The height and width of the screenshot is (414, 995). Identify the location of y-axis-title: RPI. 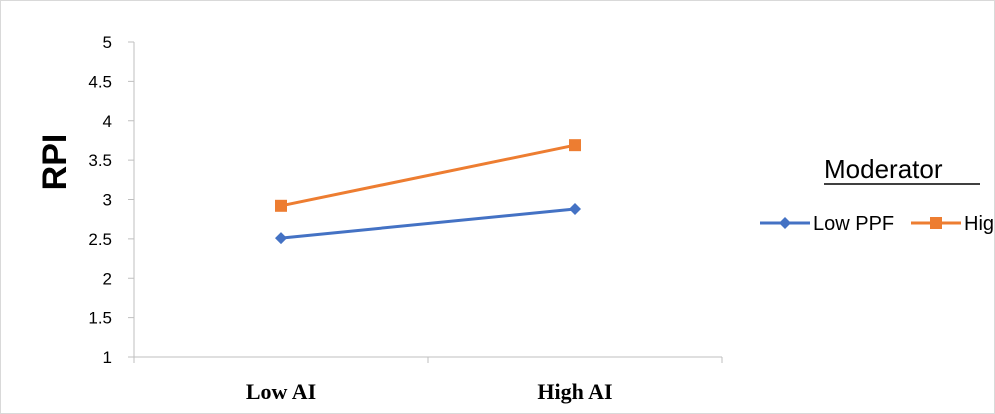
(55, 162).